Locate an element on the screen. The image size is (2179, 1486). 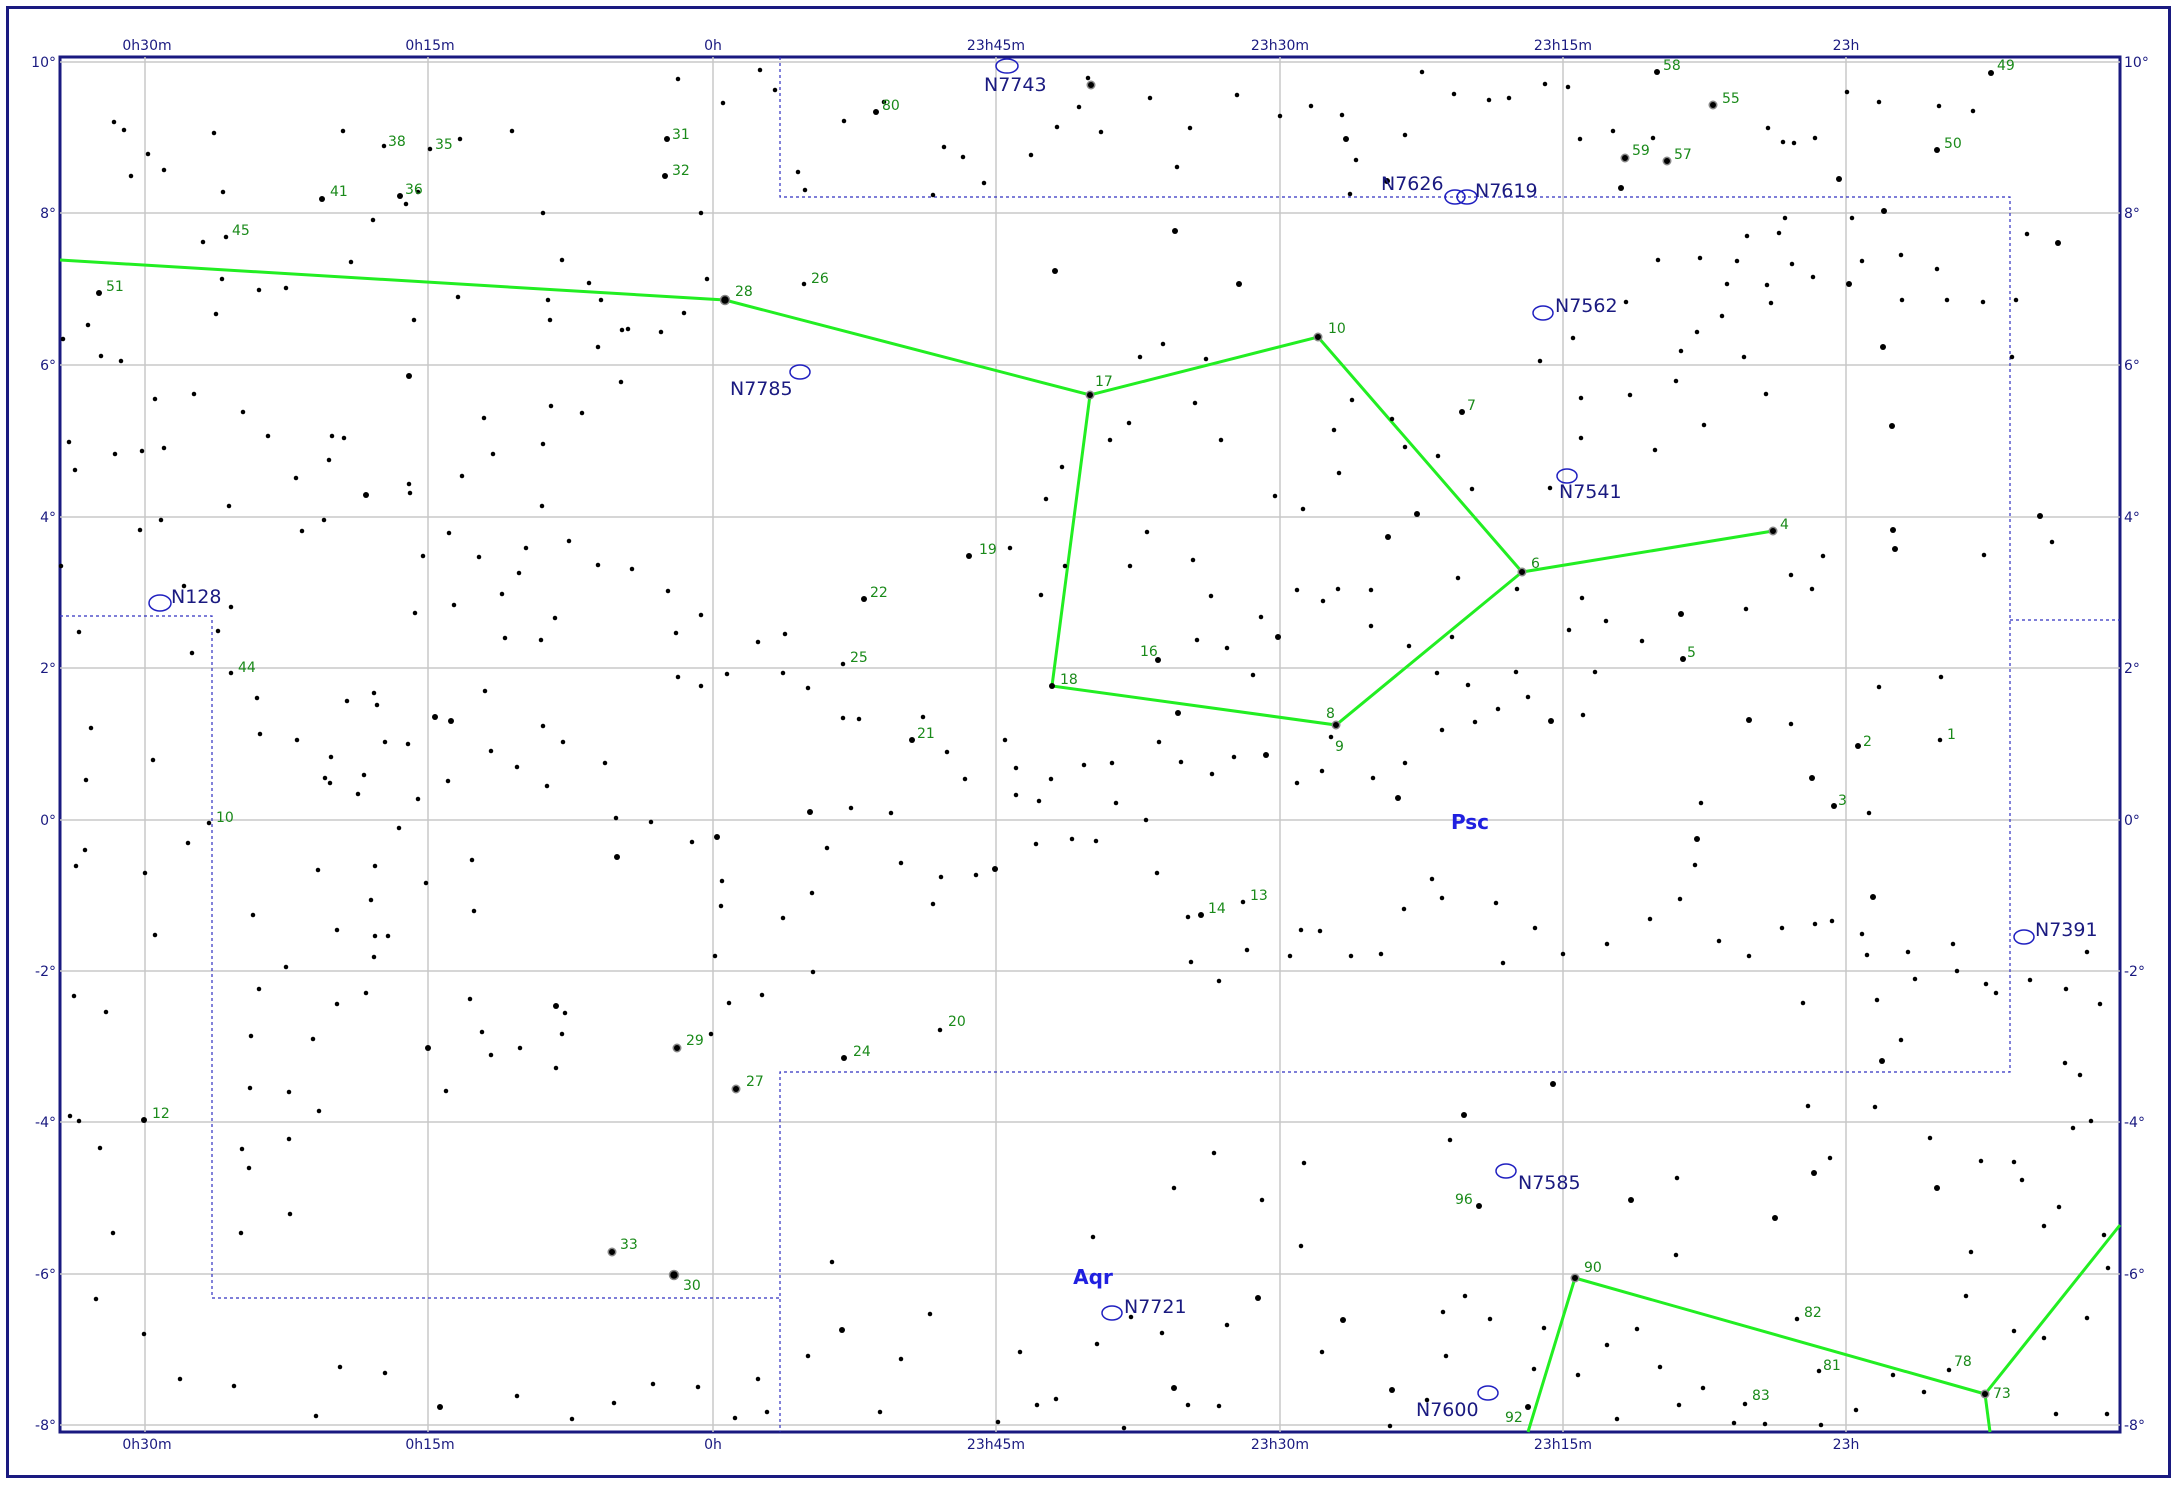
star-label: 59 is located at coordinates (1641, 151).